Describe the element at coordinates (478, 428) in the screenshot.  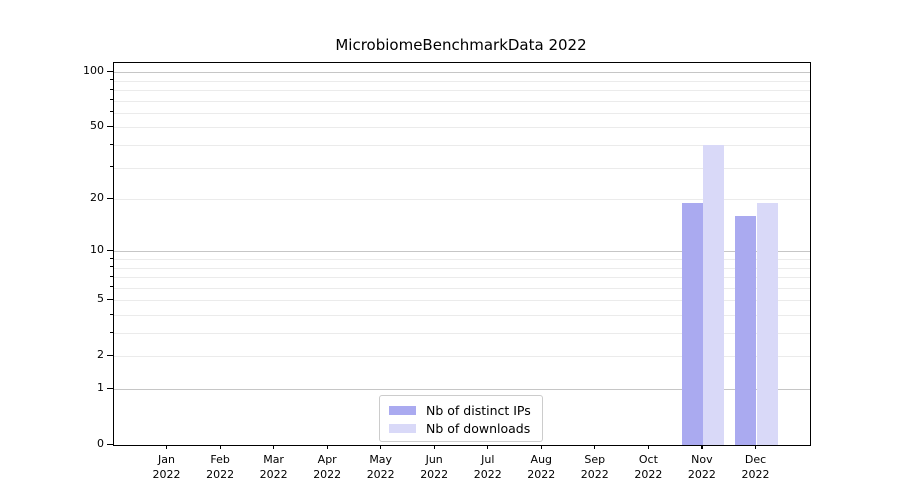
I see `legend-label: Nb of downloads` at that location.